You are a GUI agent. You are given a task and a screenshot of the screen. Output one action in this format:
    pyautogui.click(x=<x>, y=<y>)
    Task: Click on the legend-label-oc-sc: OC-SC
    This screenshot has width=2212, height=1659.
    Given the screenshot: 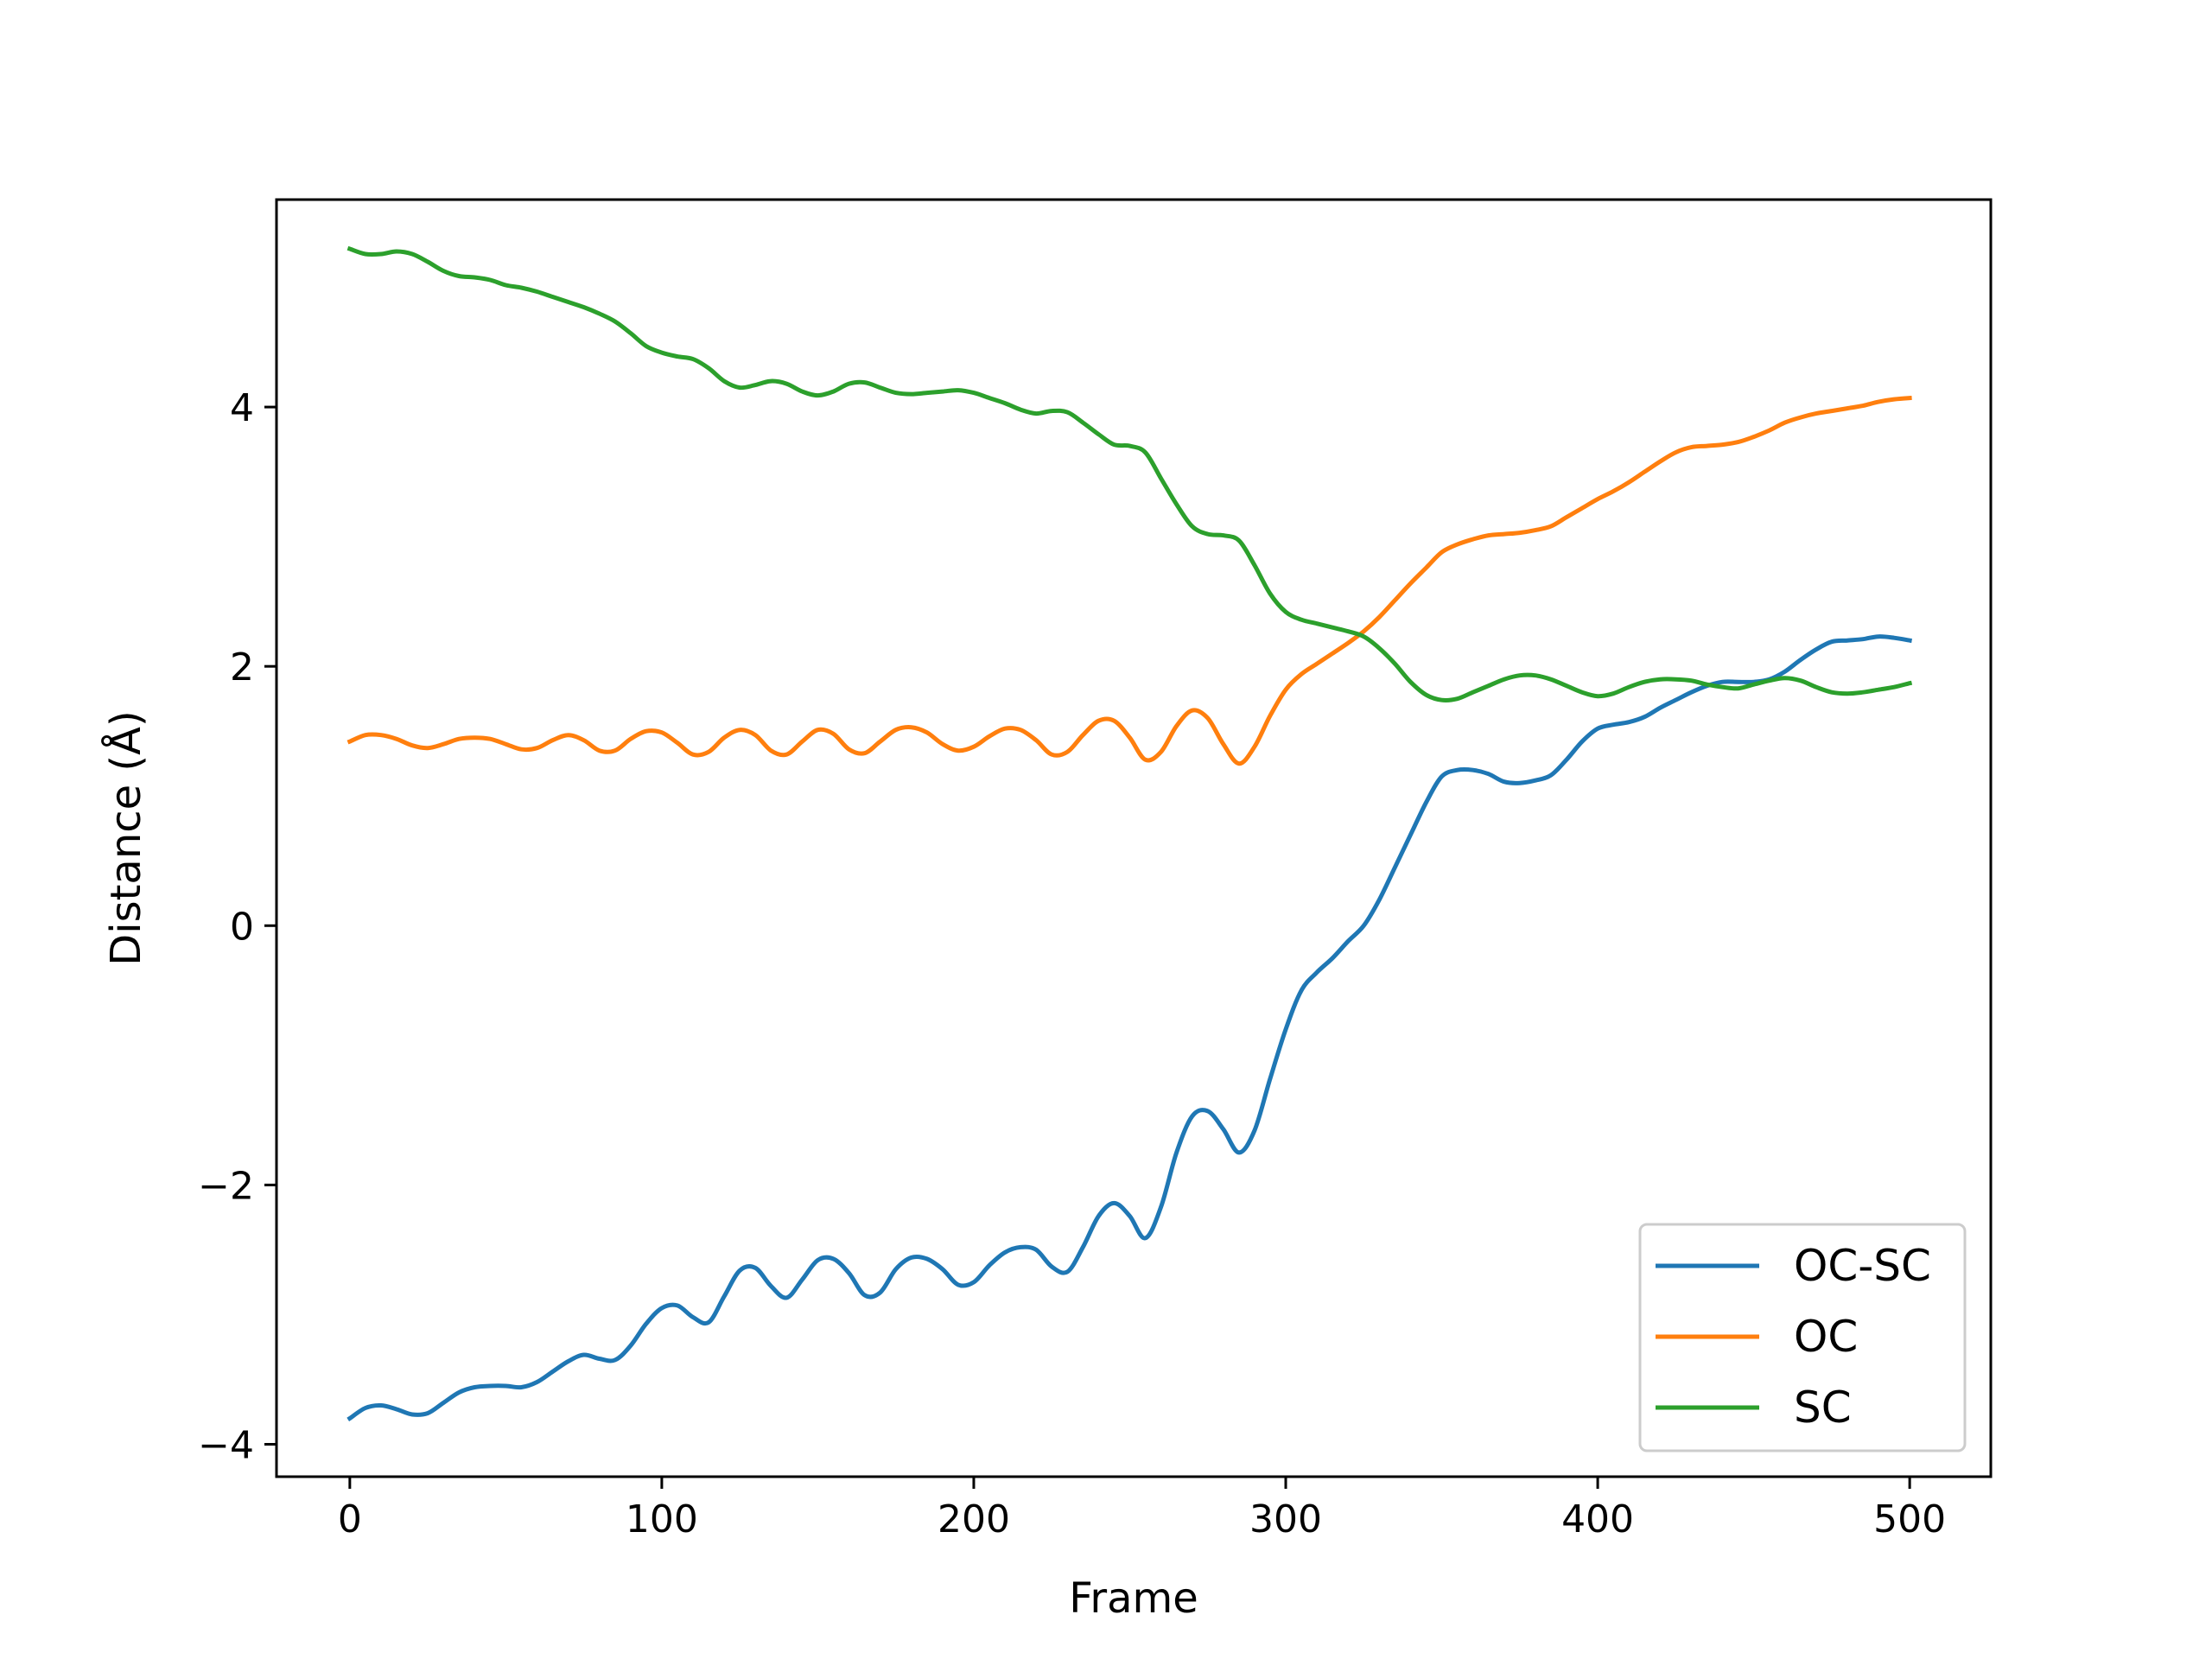 What is the action you would take?
    pyautogui.click(x=1862, y=1266)
    